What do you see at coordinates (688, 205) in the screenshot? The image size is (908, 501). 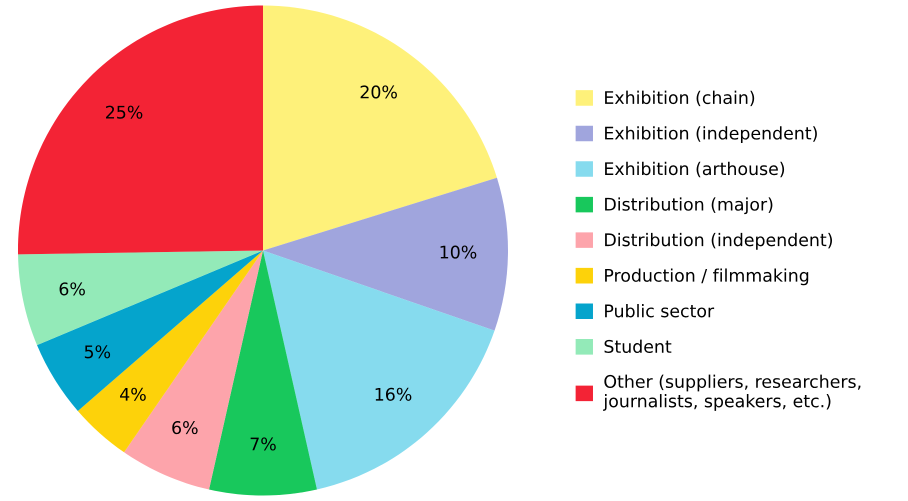 I see `legend-label: Distribution (major)` at bounding box center [688, 205].